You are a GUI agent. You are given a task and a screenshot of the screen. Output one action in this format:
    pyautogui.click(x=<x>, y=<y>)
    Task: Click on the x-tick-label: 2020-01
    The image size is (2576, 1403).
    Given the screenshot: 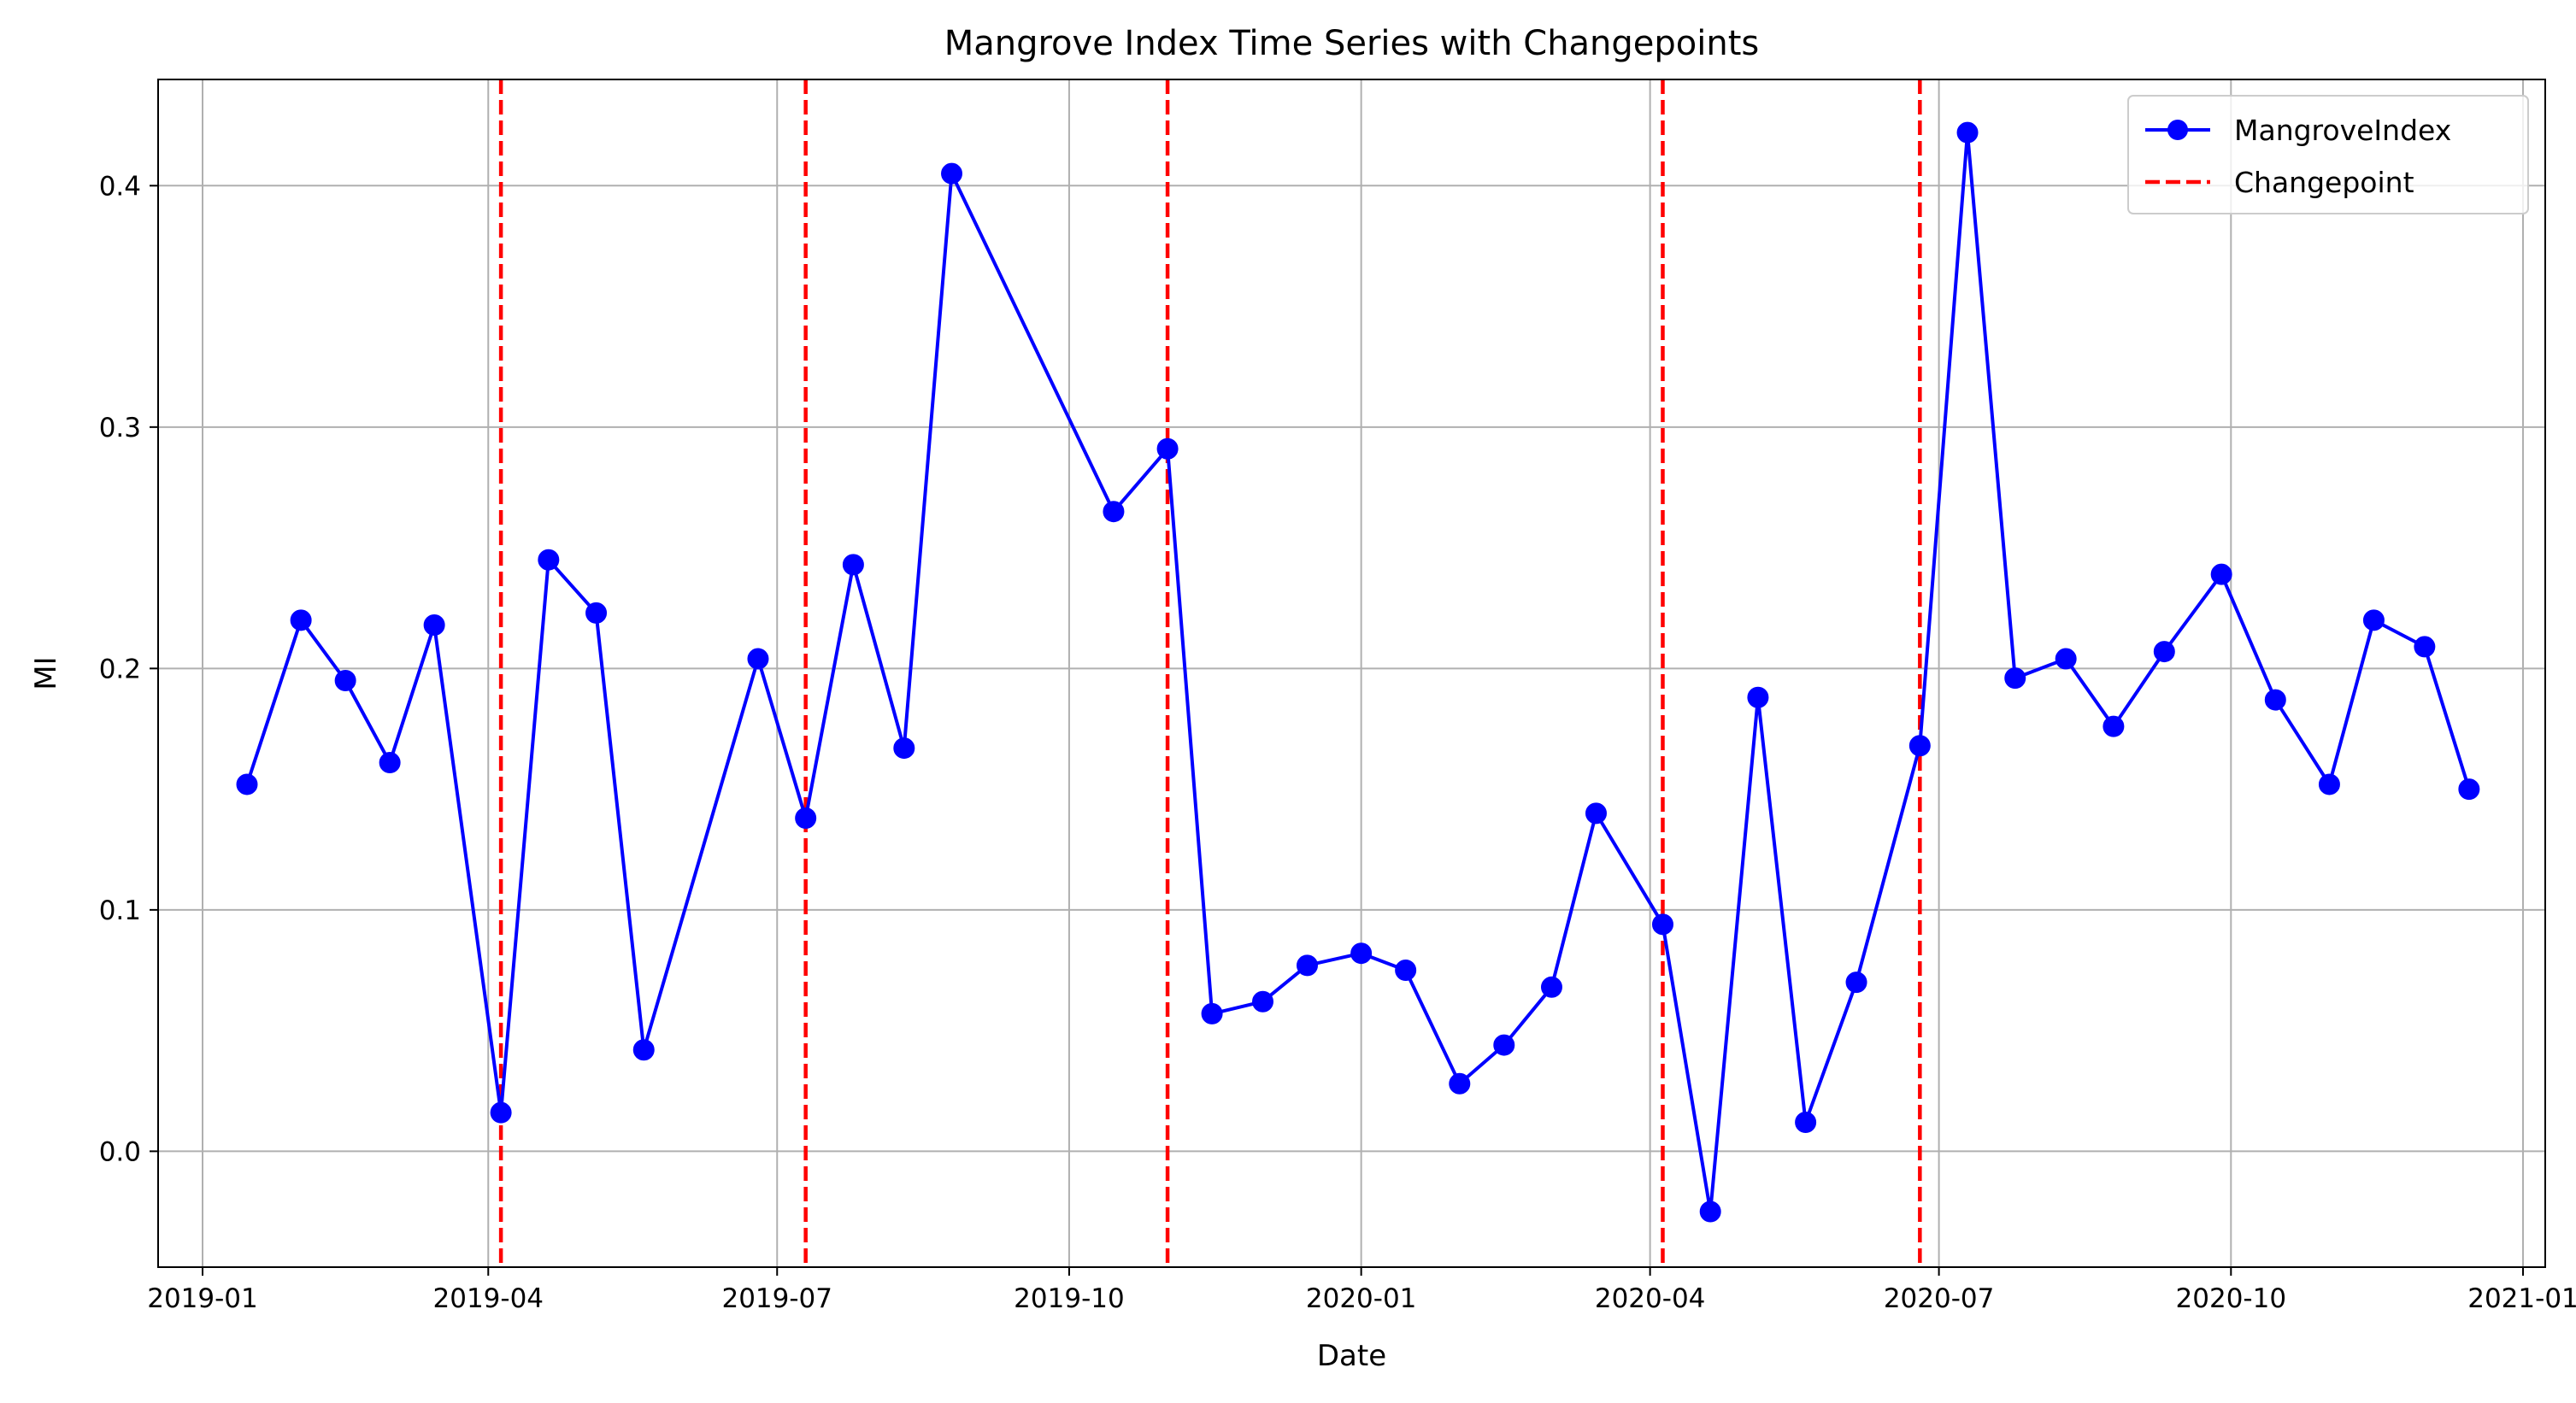 What is the action you would take?
    pyautogui.click(x=1361, y=1299)
    